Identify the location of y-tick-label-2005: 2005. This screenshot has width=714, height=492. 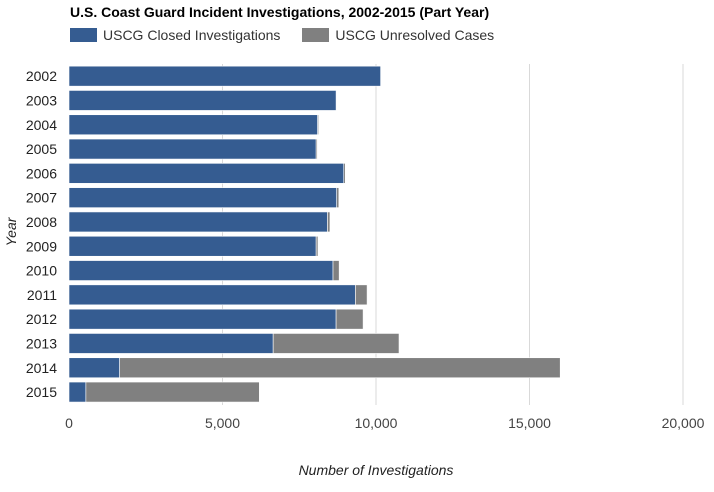
(41, 149).